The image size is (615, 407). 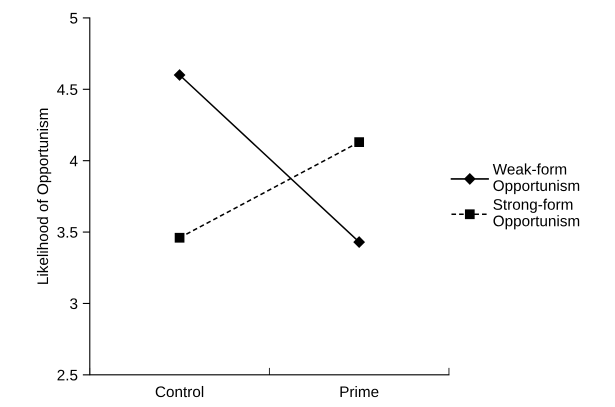 What do you see at coordinates (359, 392) in the screenshot?
I see `x-tick-label: Prime` at bounding box center [359, 392].